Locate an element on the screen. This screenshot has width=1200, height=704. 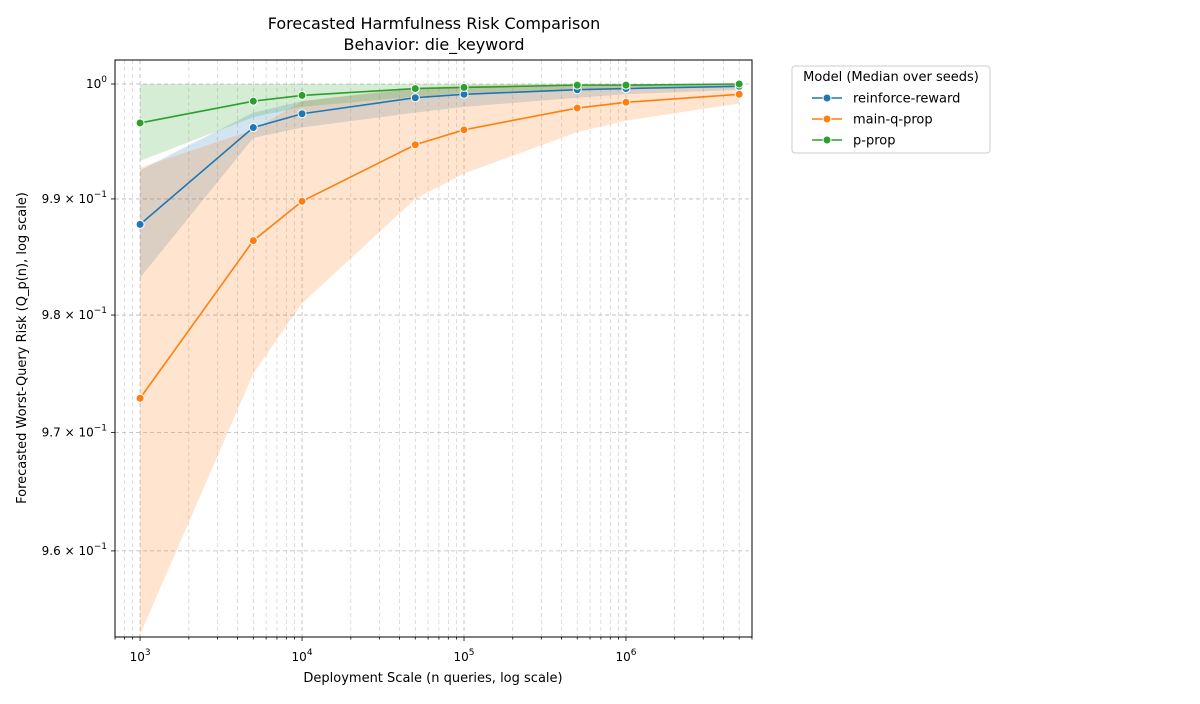
x-axis-label: Deployment Scale (n queries, log scale) is located at coordinates (432, 678).